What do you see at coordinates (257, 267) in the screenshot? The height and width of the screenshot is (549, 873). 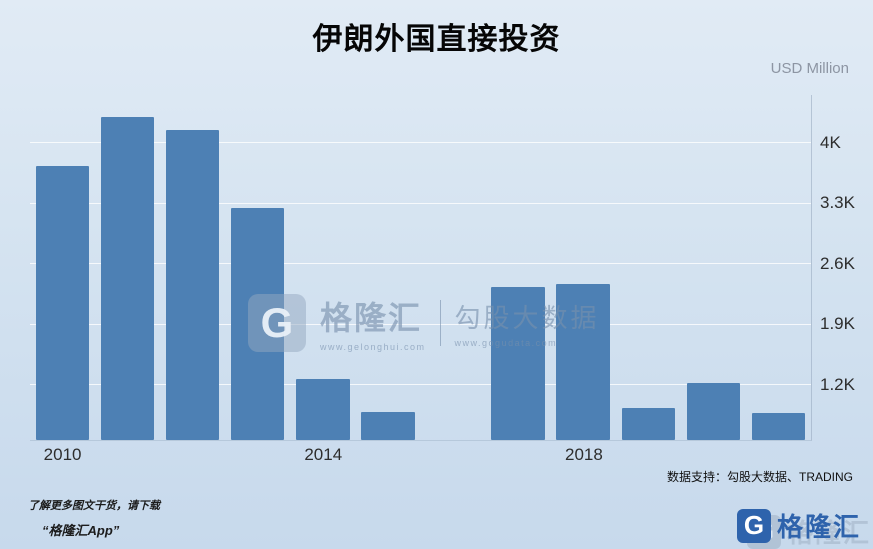 I see `bar-slot-2013` at bounding box center [257, 267].